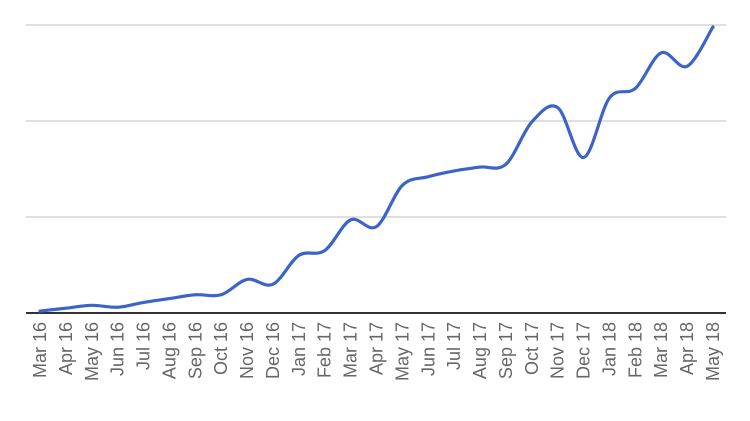  I want to click on x-tick-label: Nov 16, so click(247, 350).